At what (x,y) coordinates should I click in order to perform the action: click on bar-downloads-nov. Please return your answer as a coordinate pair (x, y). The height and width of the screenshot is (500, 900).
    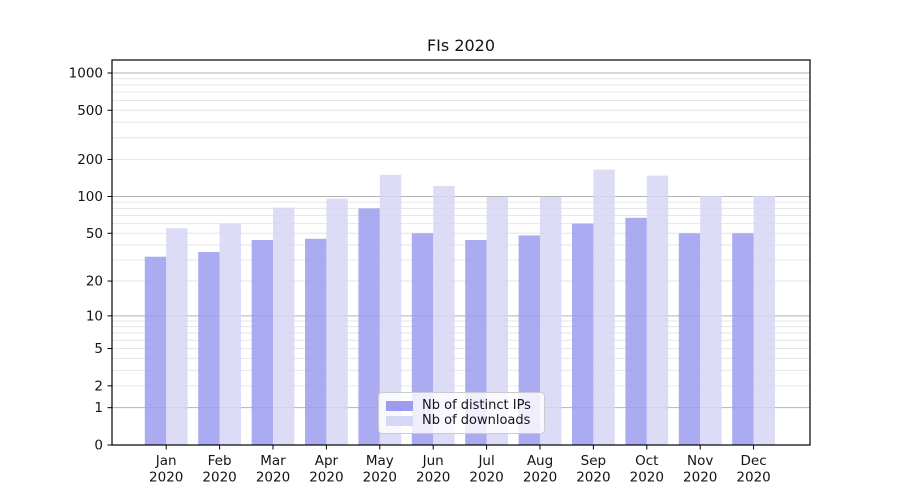
    Looking at the image, I should click on (711, 320).